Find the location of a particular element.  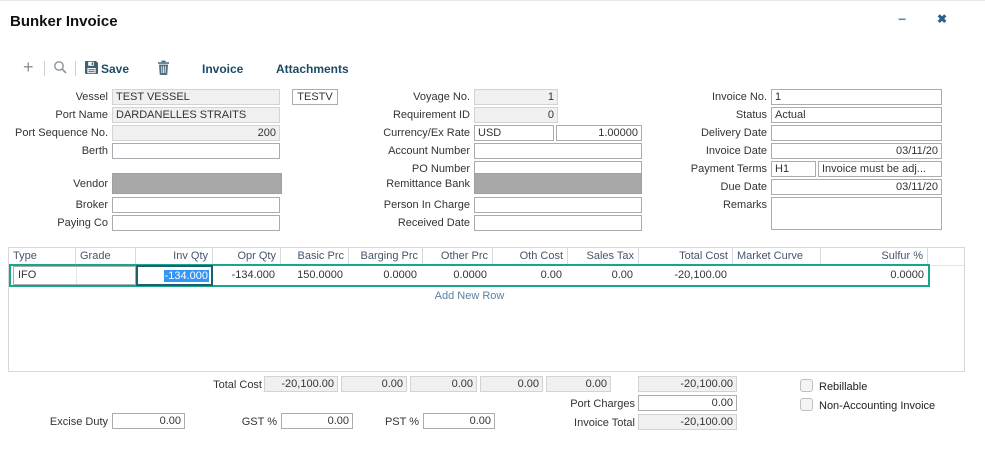

delivery-date-field is located at coordinates (856, 133).